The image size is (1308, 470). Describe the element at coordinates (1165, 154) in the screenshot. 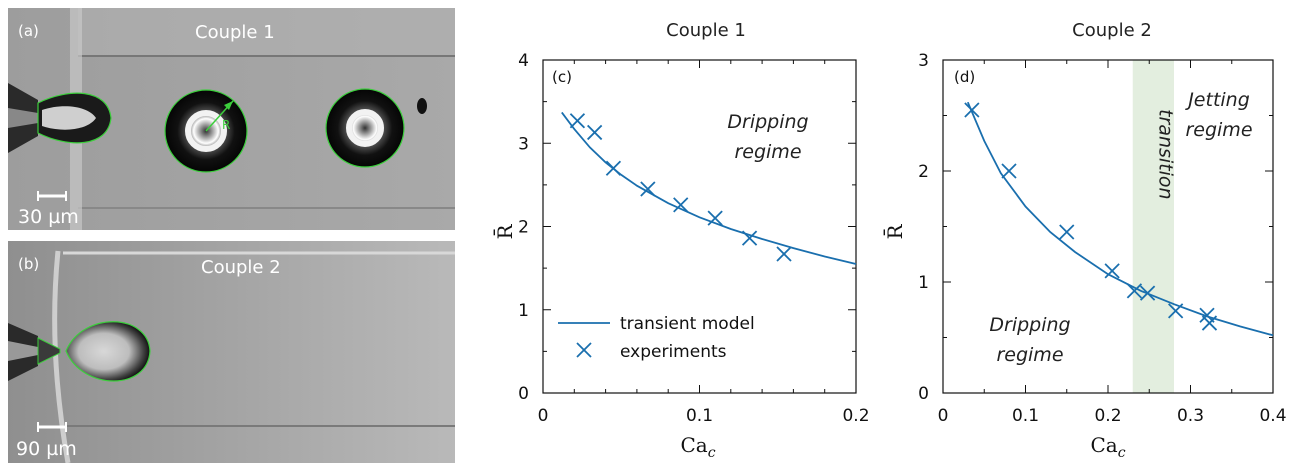

I see `transition-label: transition` at that location.